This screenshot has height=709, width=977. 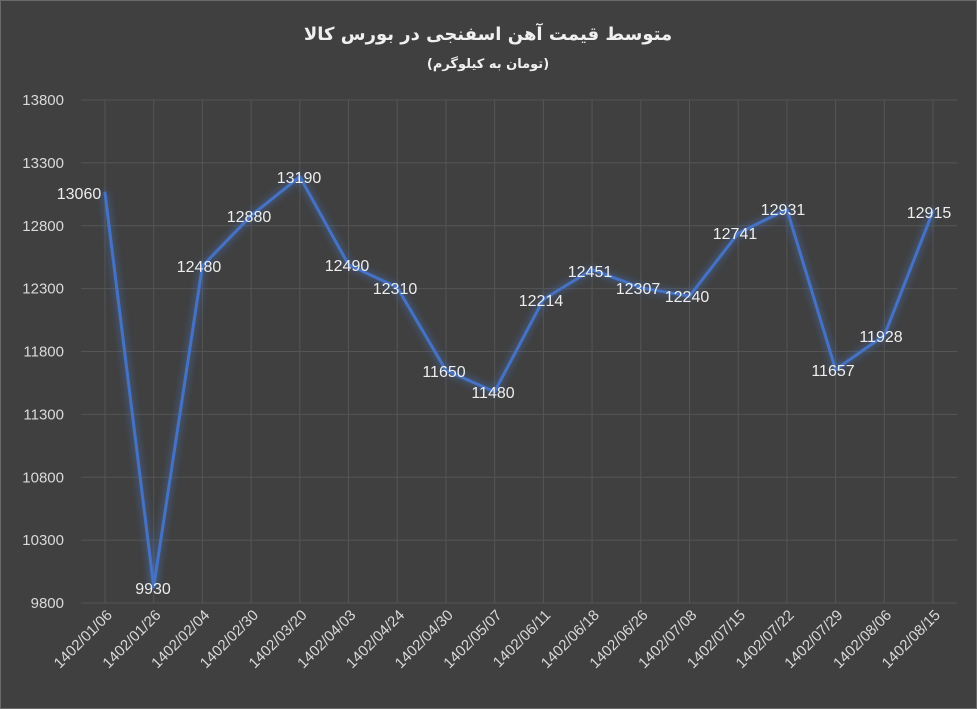 I want to click on data-label: 12214, so click(x=541, y=301).